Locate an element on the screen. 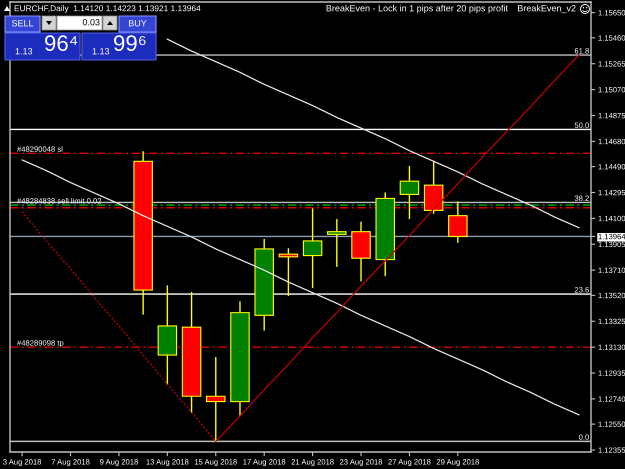 The image size is (625, 469). annotation: BreakEven_v2 is located at coordinates (547, 9).